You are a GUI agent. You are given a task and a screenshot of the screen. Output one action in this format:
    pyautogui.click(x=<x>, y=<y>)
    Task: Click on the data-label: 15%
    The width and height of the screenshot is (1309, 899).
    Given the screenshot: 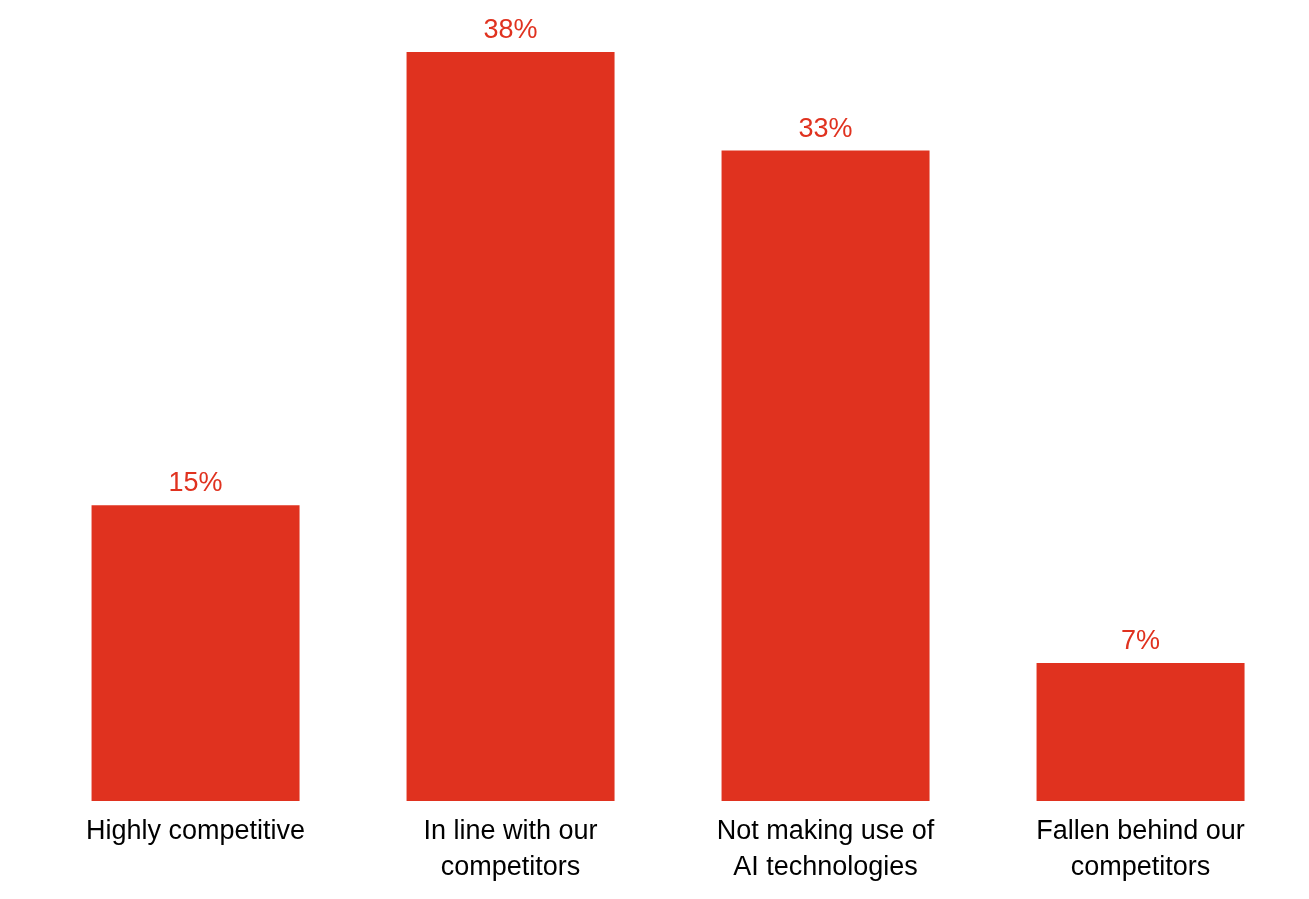 What is the action you would take?
    pyautogui.click(x=195, y=482)
    